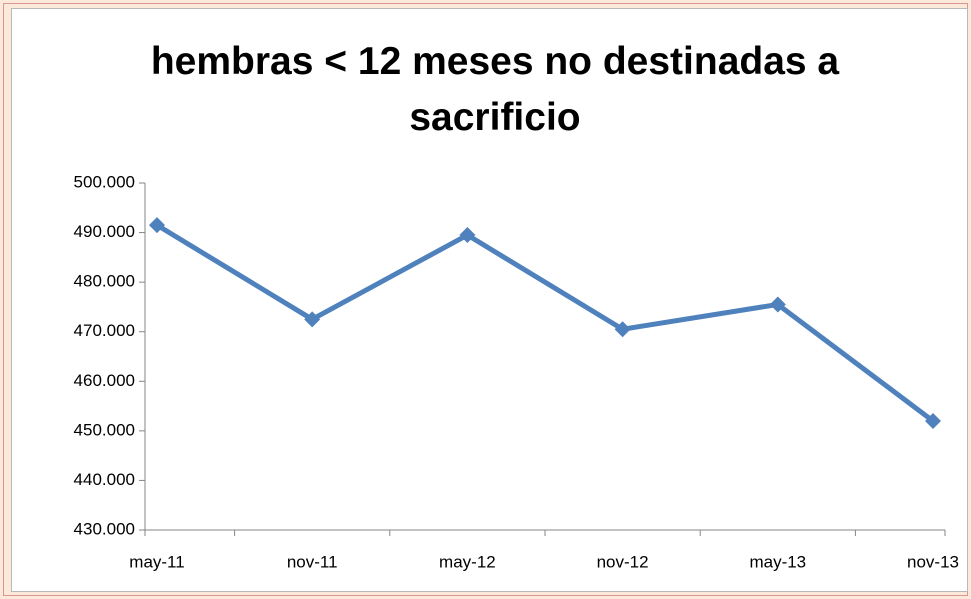  What do you see at coordinates (104, 330) in the screenshot?
I see `y-tick-label: 470.000` at bounding box center [104, 330].